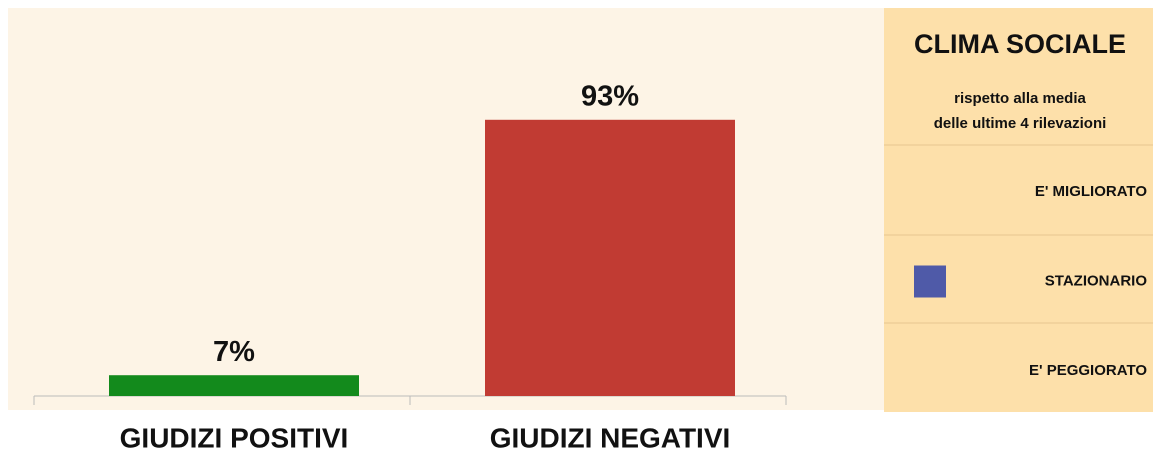 The height and width of the screenshot is (459, 1153). What do you see at coordinates (930, 281) in the screenshot?
I see `indicator` at bounding box center [930, 281].